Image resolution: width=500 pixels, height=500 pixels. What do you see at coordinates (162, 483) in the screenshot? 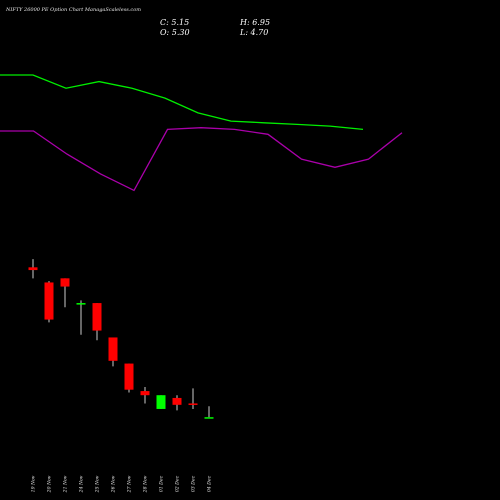
I see `x-tick-label: 01 Dec` at bounding box center [162, 483].